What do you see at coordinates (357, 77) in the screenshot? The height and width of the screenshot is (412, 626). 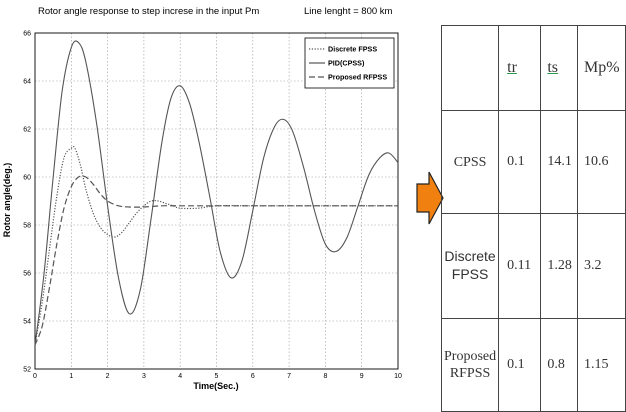 I see `legend-label: Proposed RFPSS` at bounding box center [357, 77].